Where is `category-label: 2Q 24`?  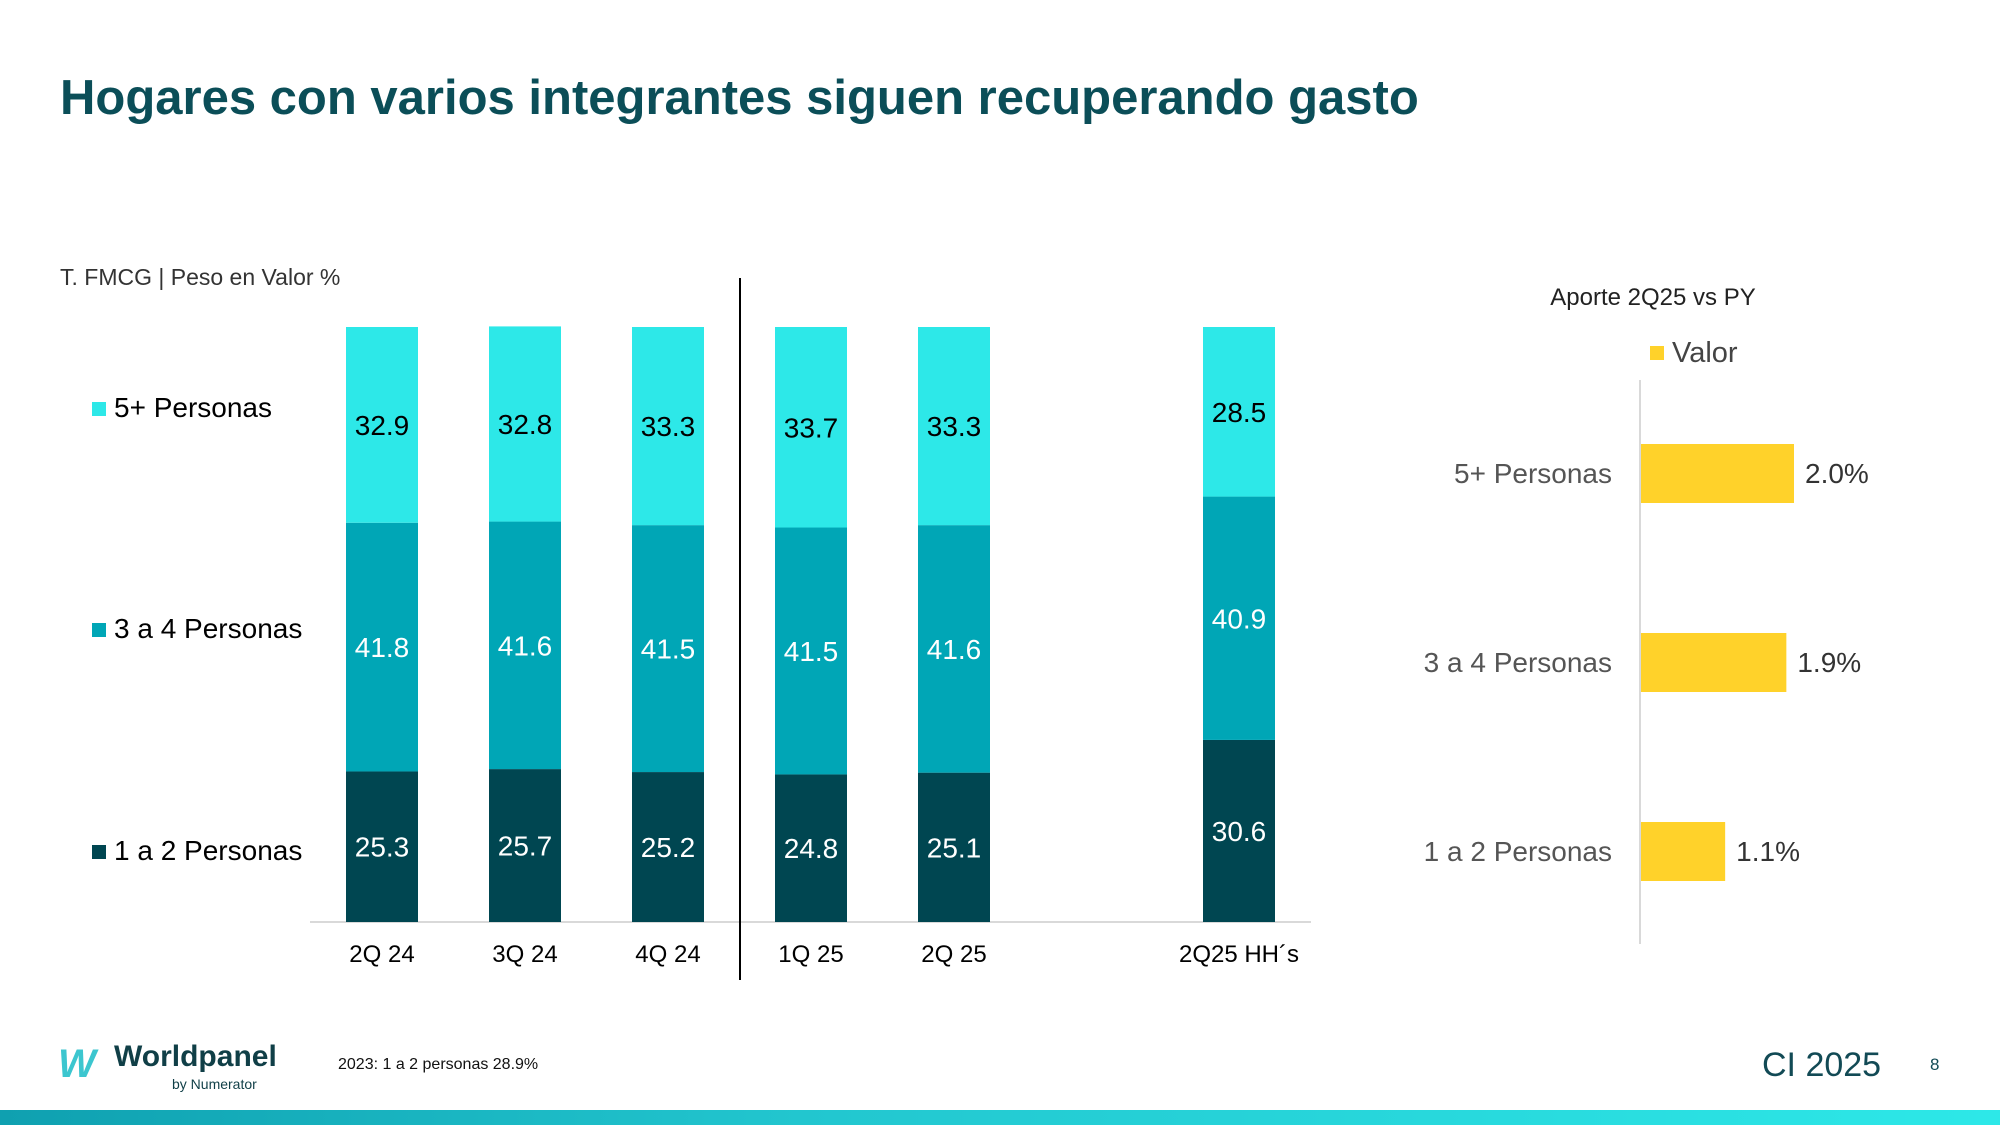 category-label: 2Q 24 is located at coordinates (381, 954).